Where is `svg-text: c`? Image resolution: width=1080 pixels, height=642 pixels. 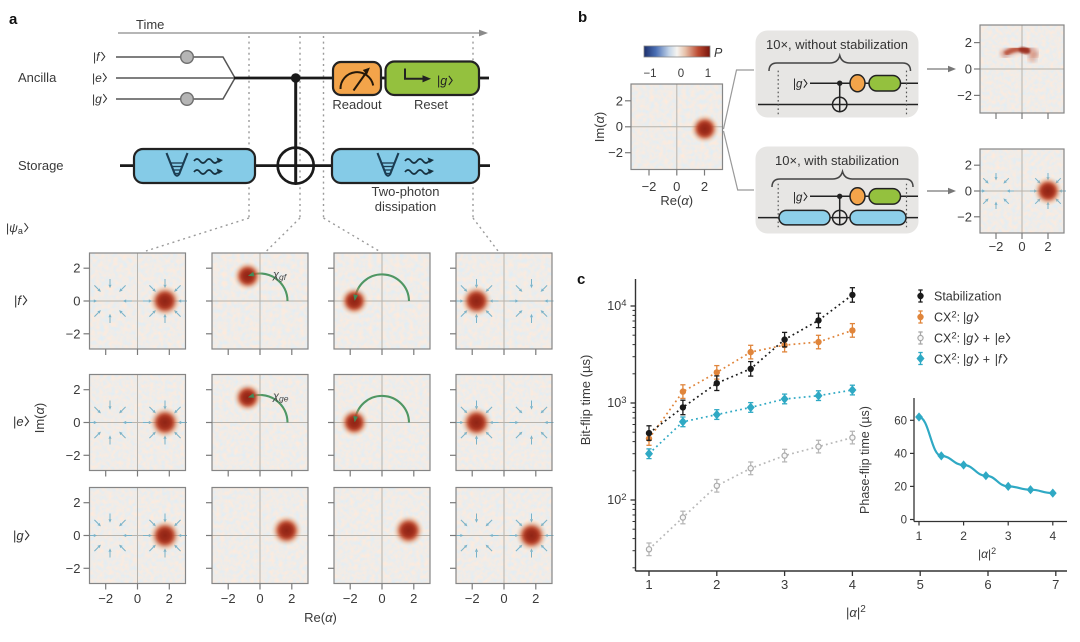 svg-text: c is located at coordinates (581, 279).